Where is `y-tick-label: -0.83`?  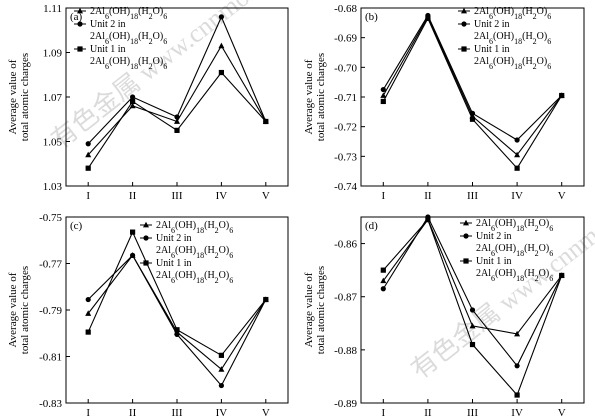 y-tick-label: -0.83 is located at coordinates (50, 404).